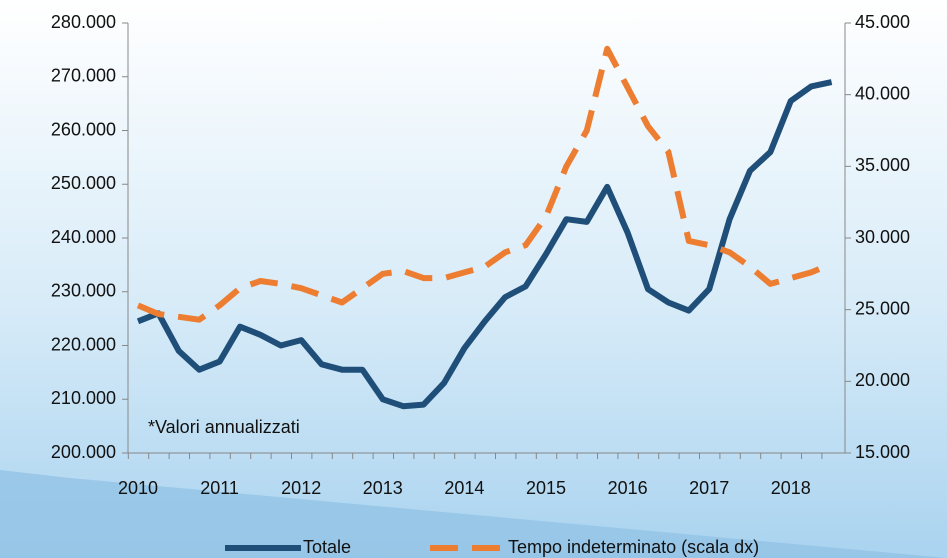 This screenshot has width=947, height=558. I want to click on y2-tick-label: 40.000, so click(882, 93).